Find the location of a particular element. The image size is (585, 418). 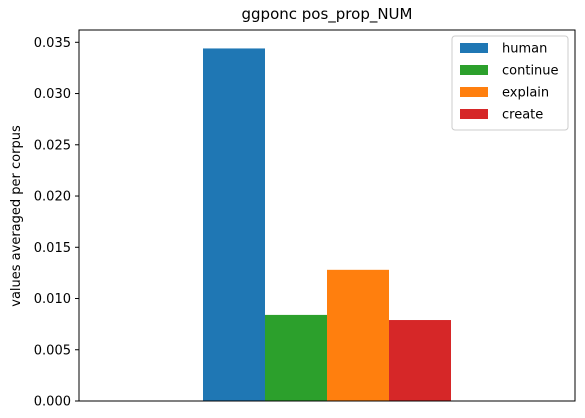

bar-continue is located at coordinates (296, 357).